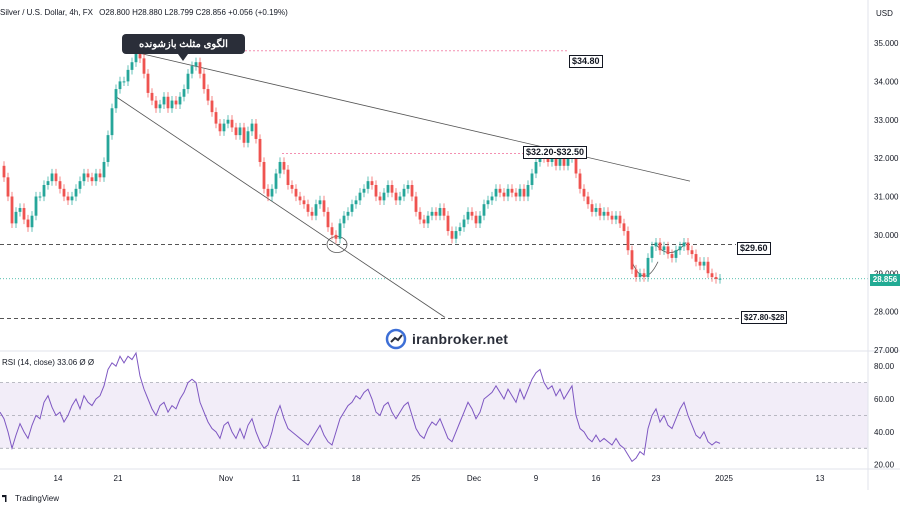 This screenshot has width=900, height=511. What do you see at coordinates (296, 478) in the screenshot?
I see `time-tick-label: 11` at bounding box center [296, 478].